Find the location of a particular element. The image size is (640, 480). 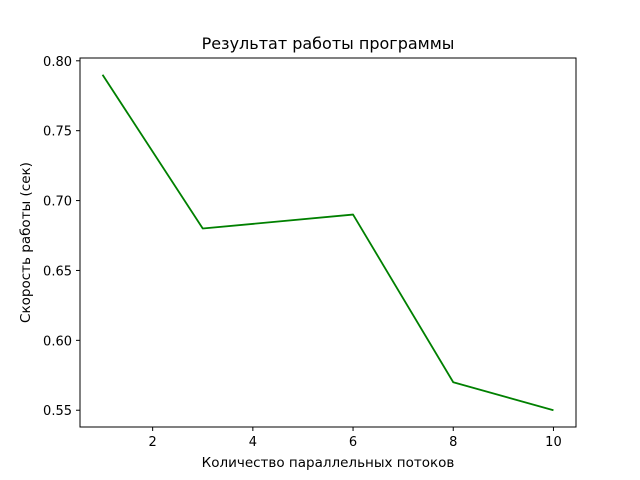

x-tick-label: 6 is located at coordinates (353, 442).